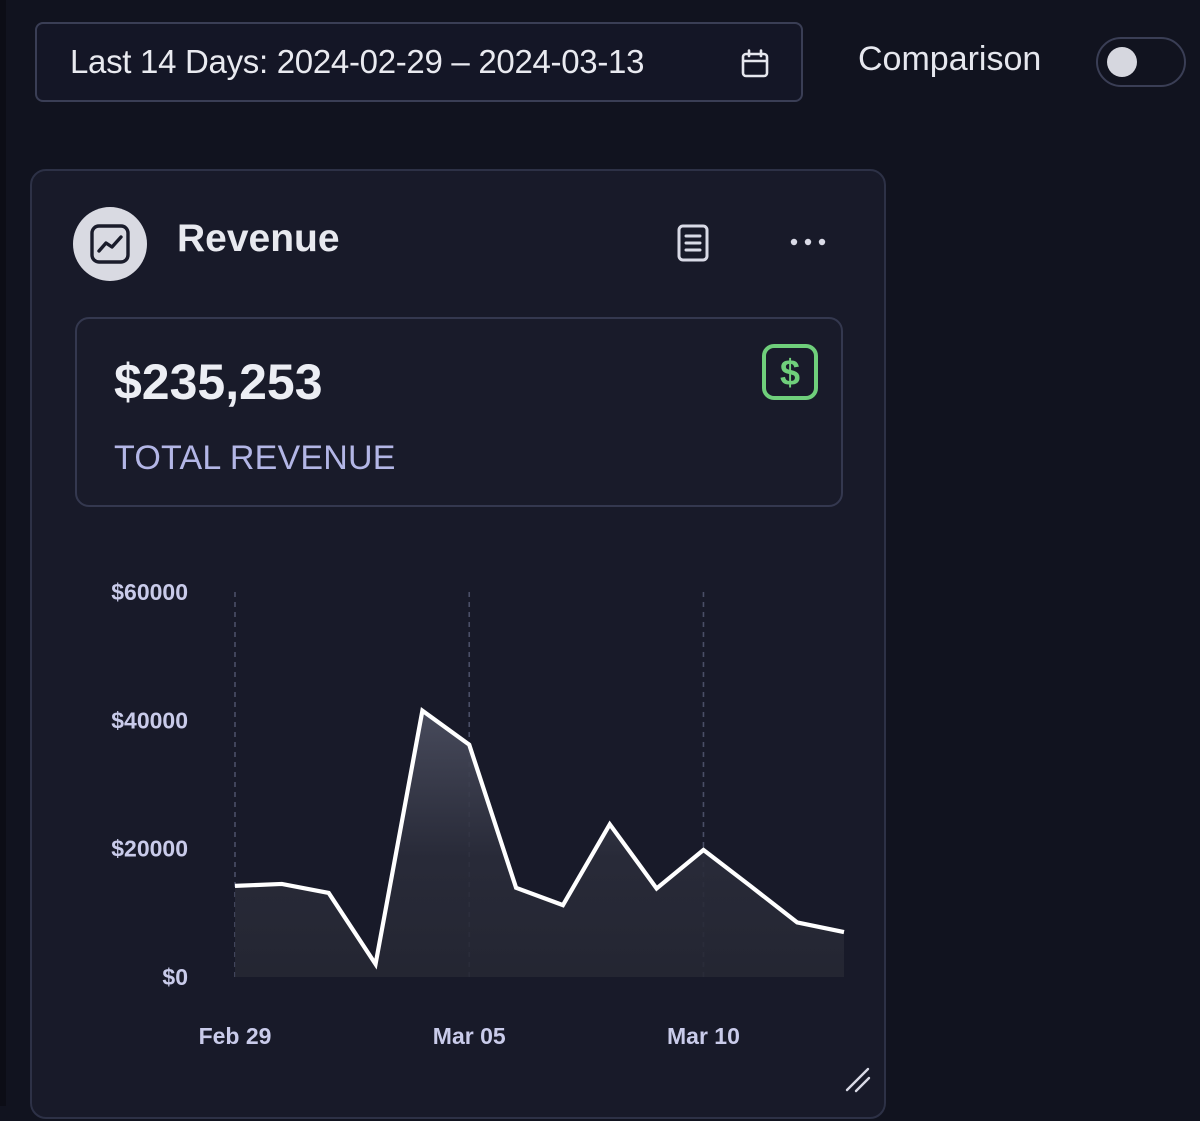 The height and width of the screenshot is (1121, 1200). I want to click on revenue-area, so click(539, 844).